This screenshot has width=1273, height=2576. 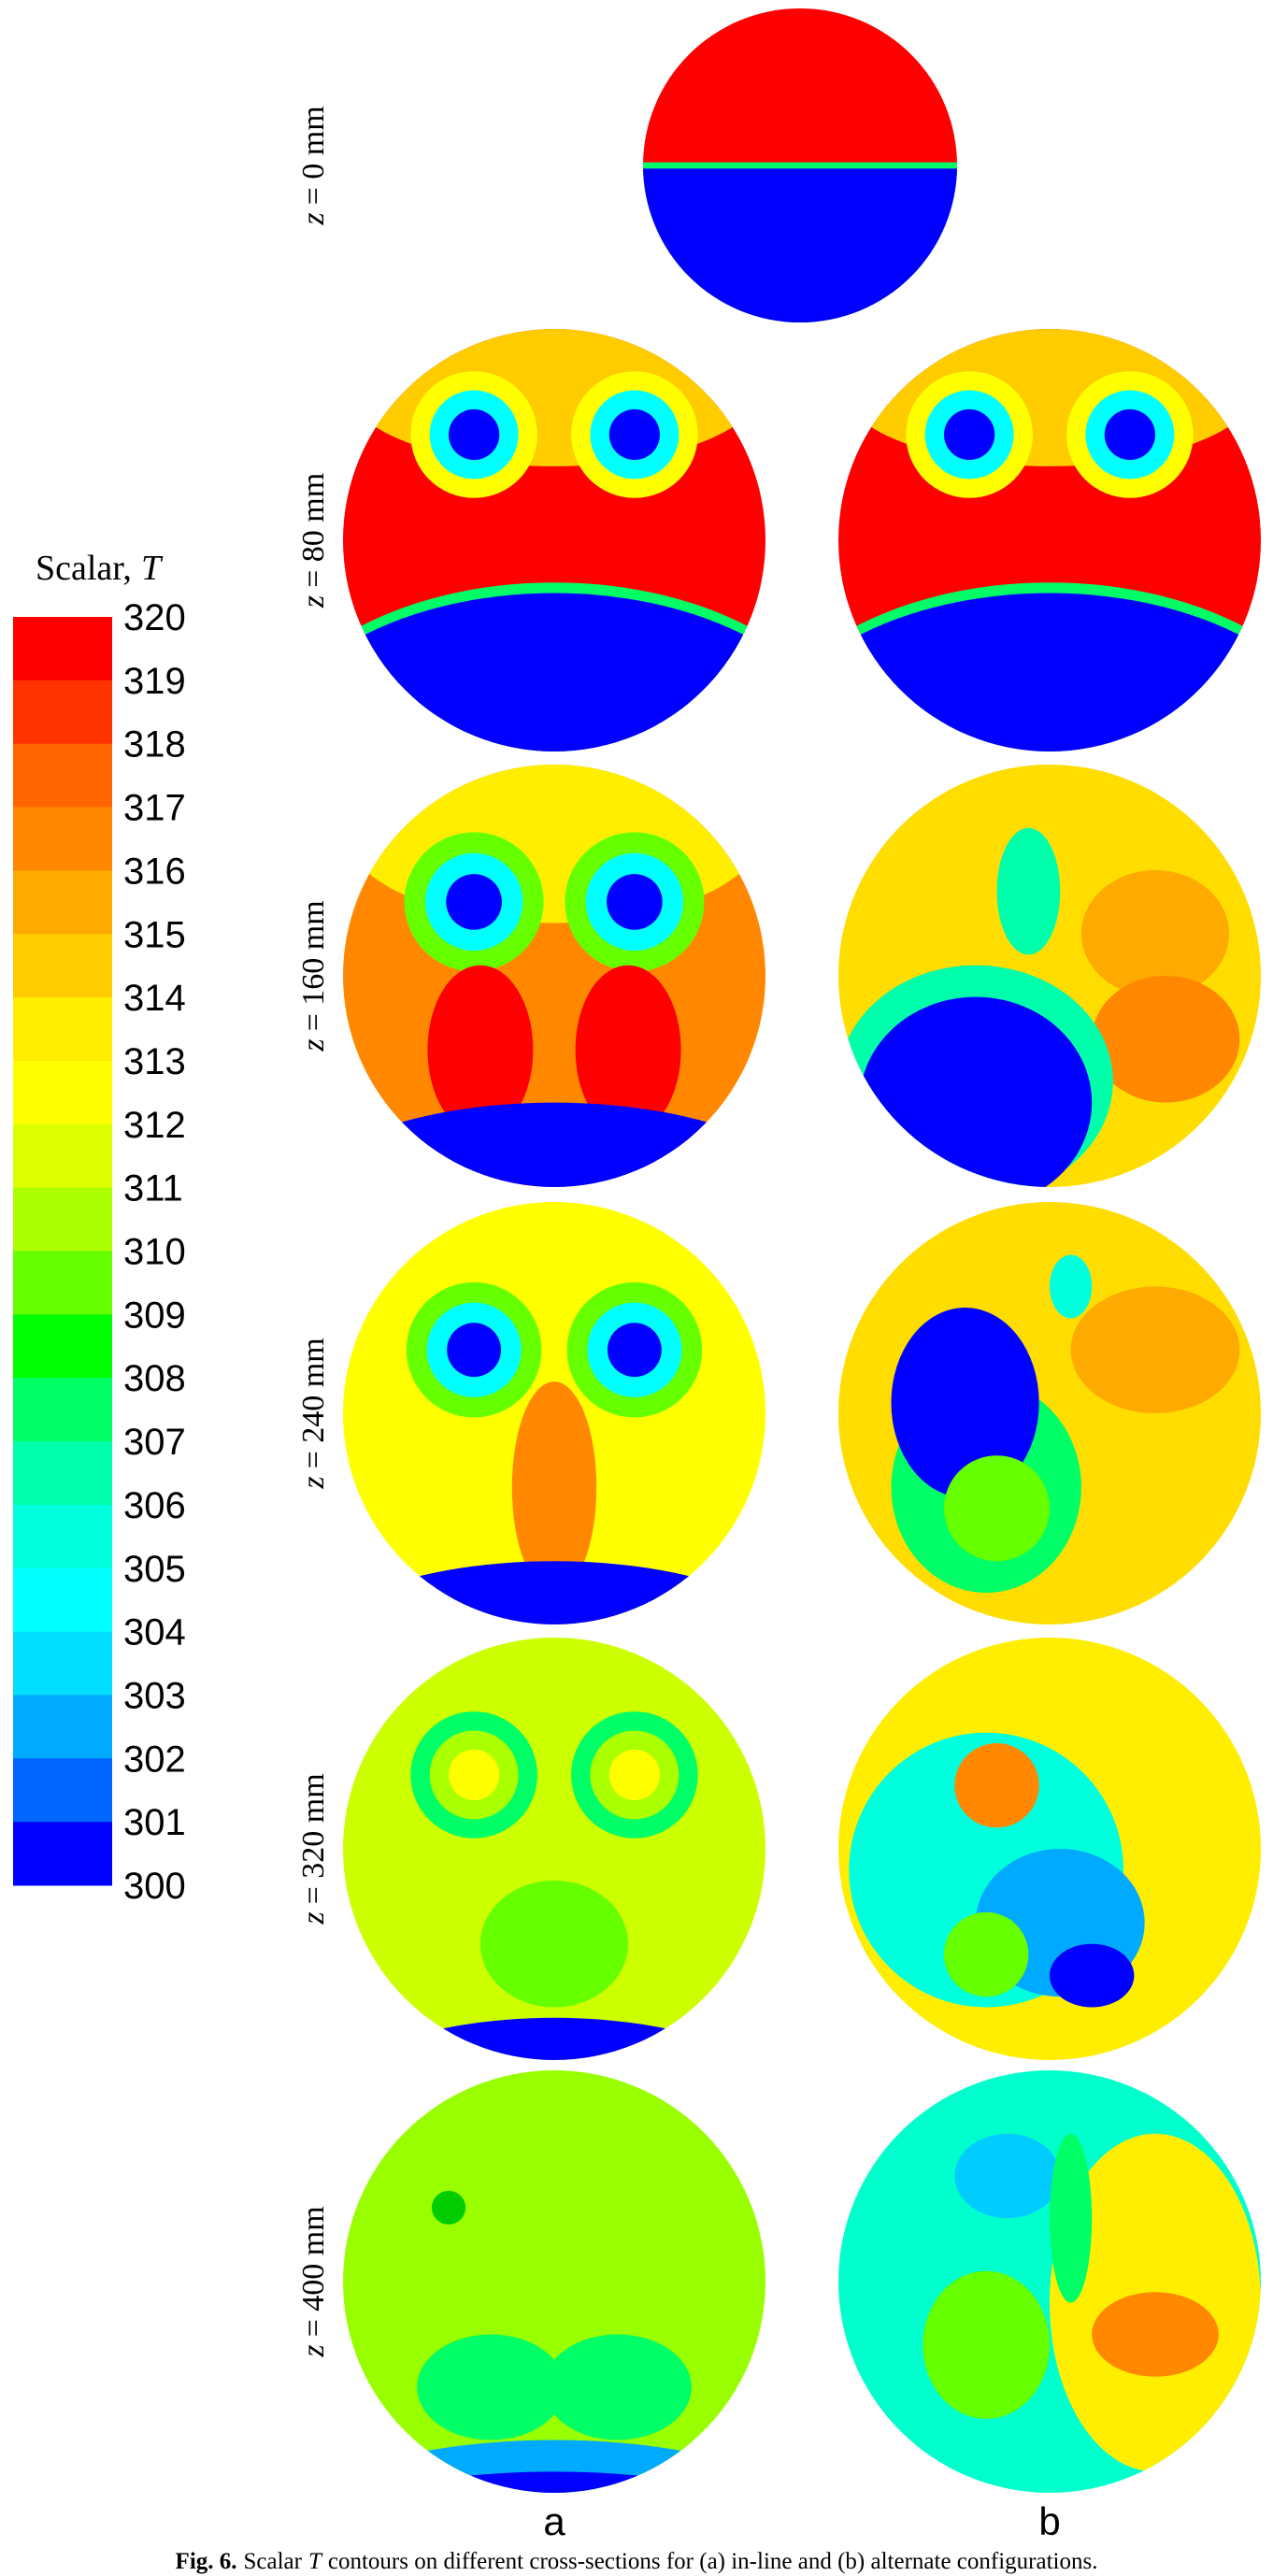 What do you see at coordinates (155, 1125) in the screenshot?
I see `colorbar-tick-label: 312` at bounding box center [155, 1125].